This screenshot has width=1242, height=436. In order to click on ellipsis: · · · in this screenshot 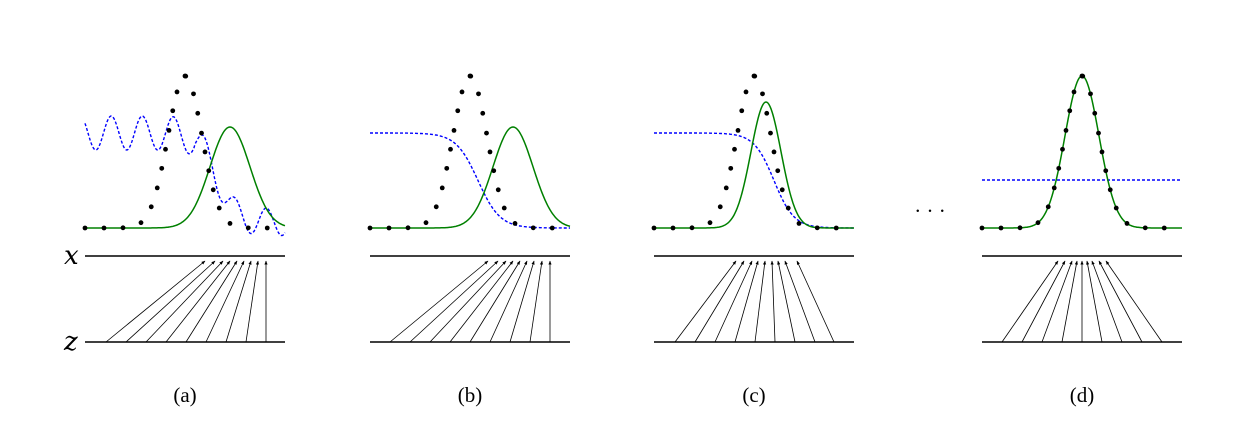, I will do `click(929, 211)`.